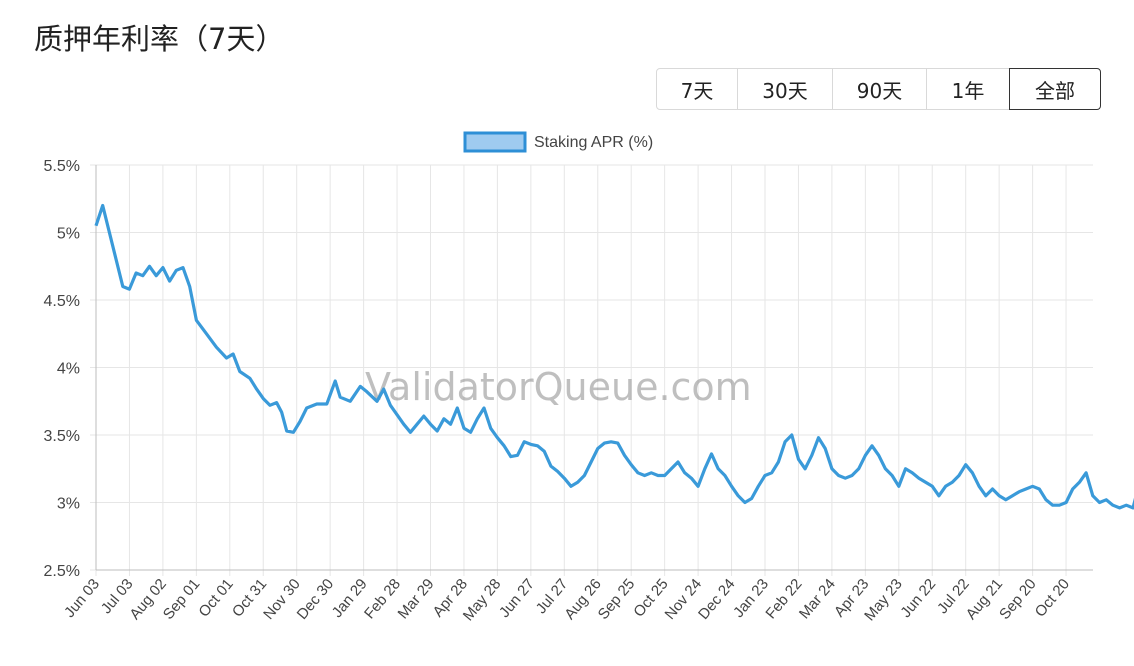 This screenshot has height=666, width=1134. I want to click on legend-swatch, so click(495, 142).